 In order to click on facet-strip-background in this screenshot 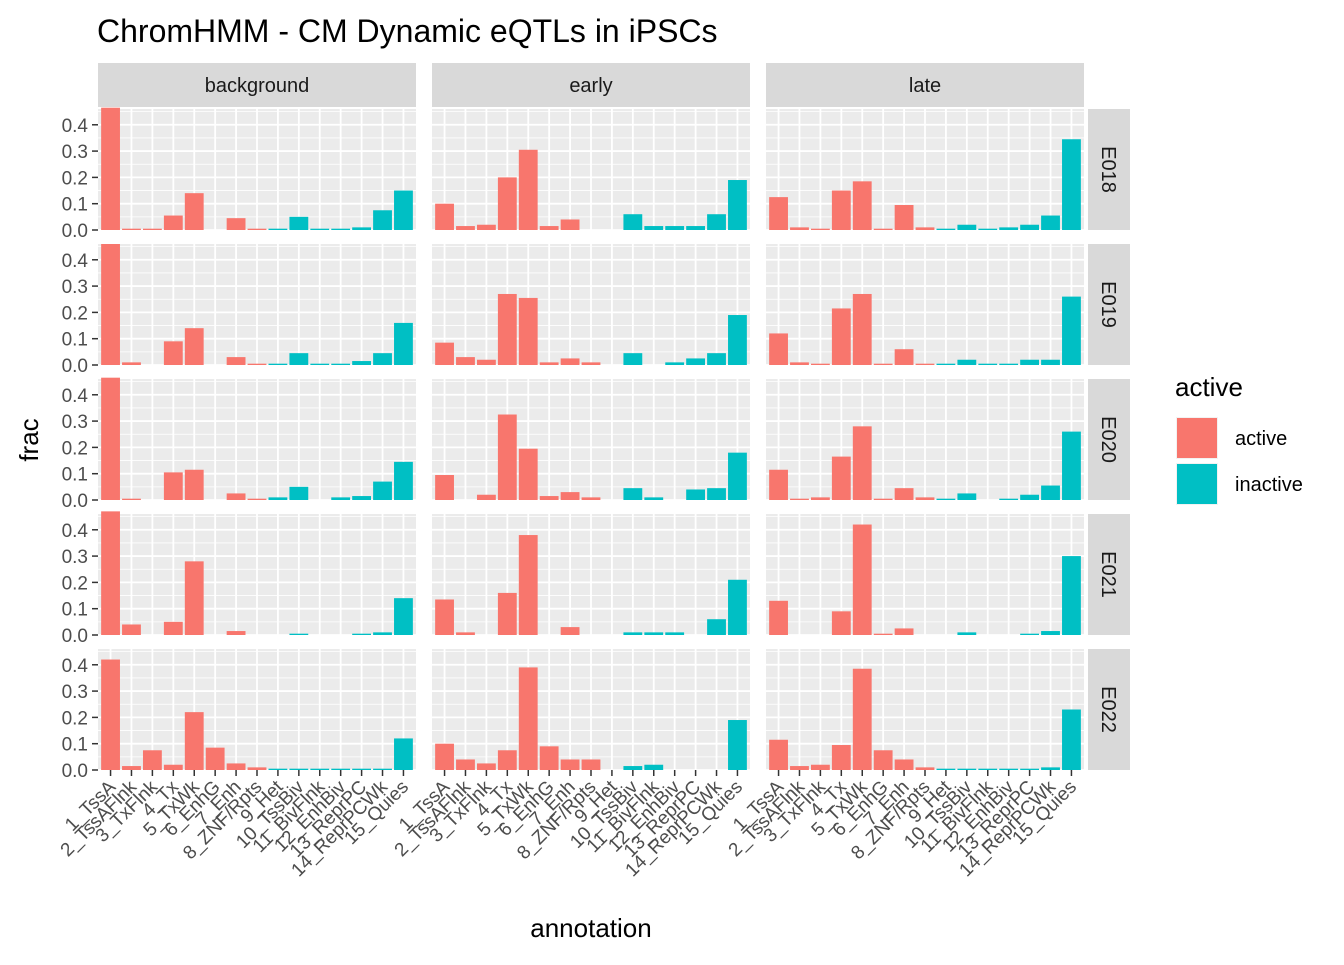, I will do `click(257, 85)`.